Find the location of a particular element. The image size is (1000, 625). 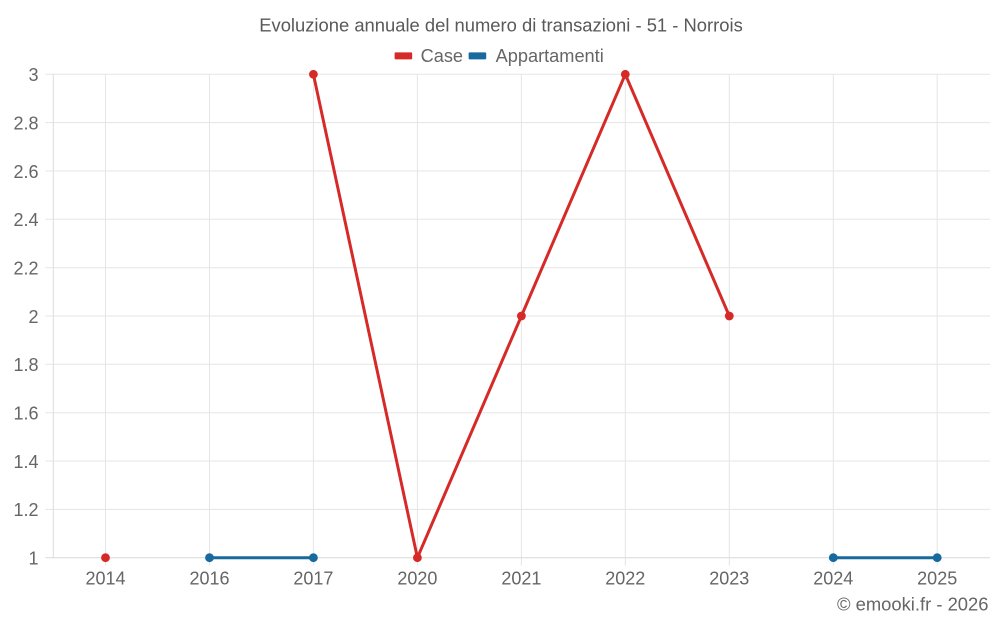

svg-text: 2017 is located at coordinates (313, 579).